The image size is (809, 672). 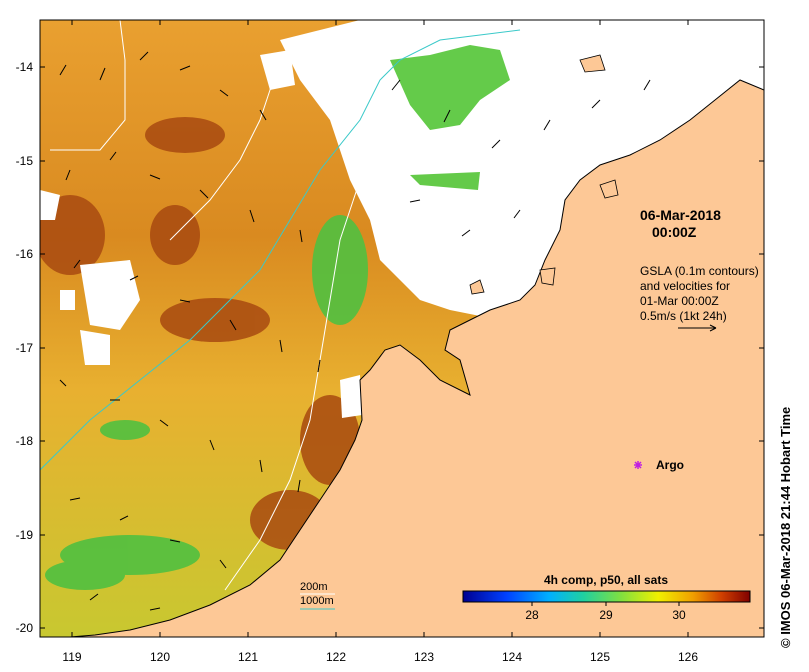 What do you see at coordinates (785, 527) in the screenshot?
I see `imos-credit: © IMOS 06-Mar-2018 21:44 Hobart Time` at bounding box center [785, 527].